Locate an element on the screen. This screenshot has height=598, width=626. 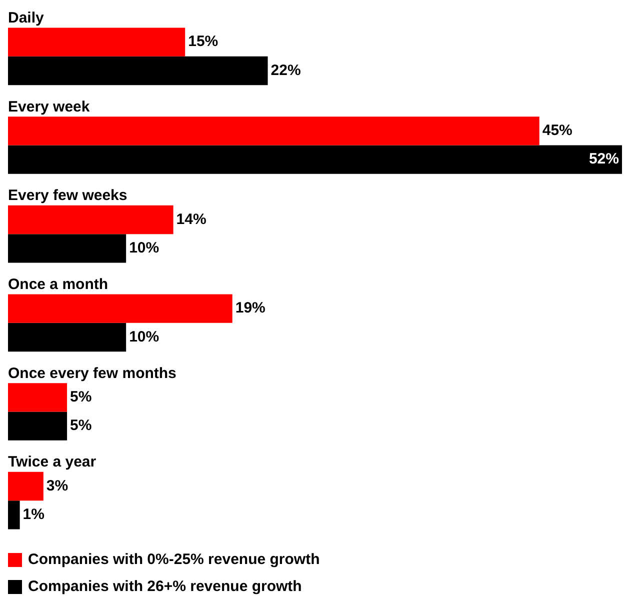
y-tick-label: Once every few months is located at coordinates (92, 373).